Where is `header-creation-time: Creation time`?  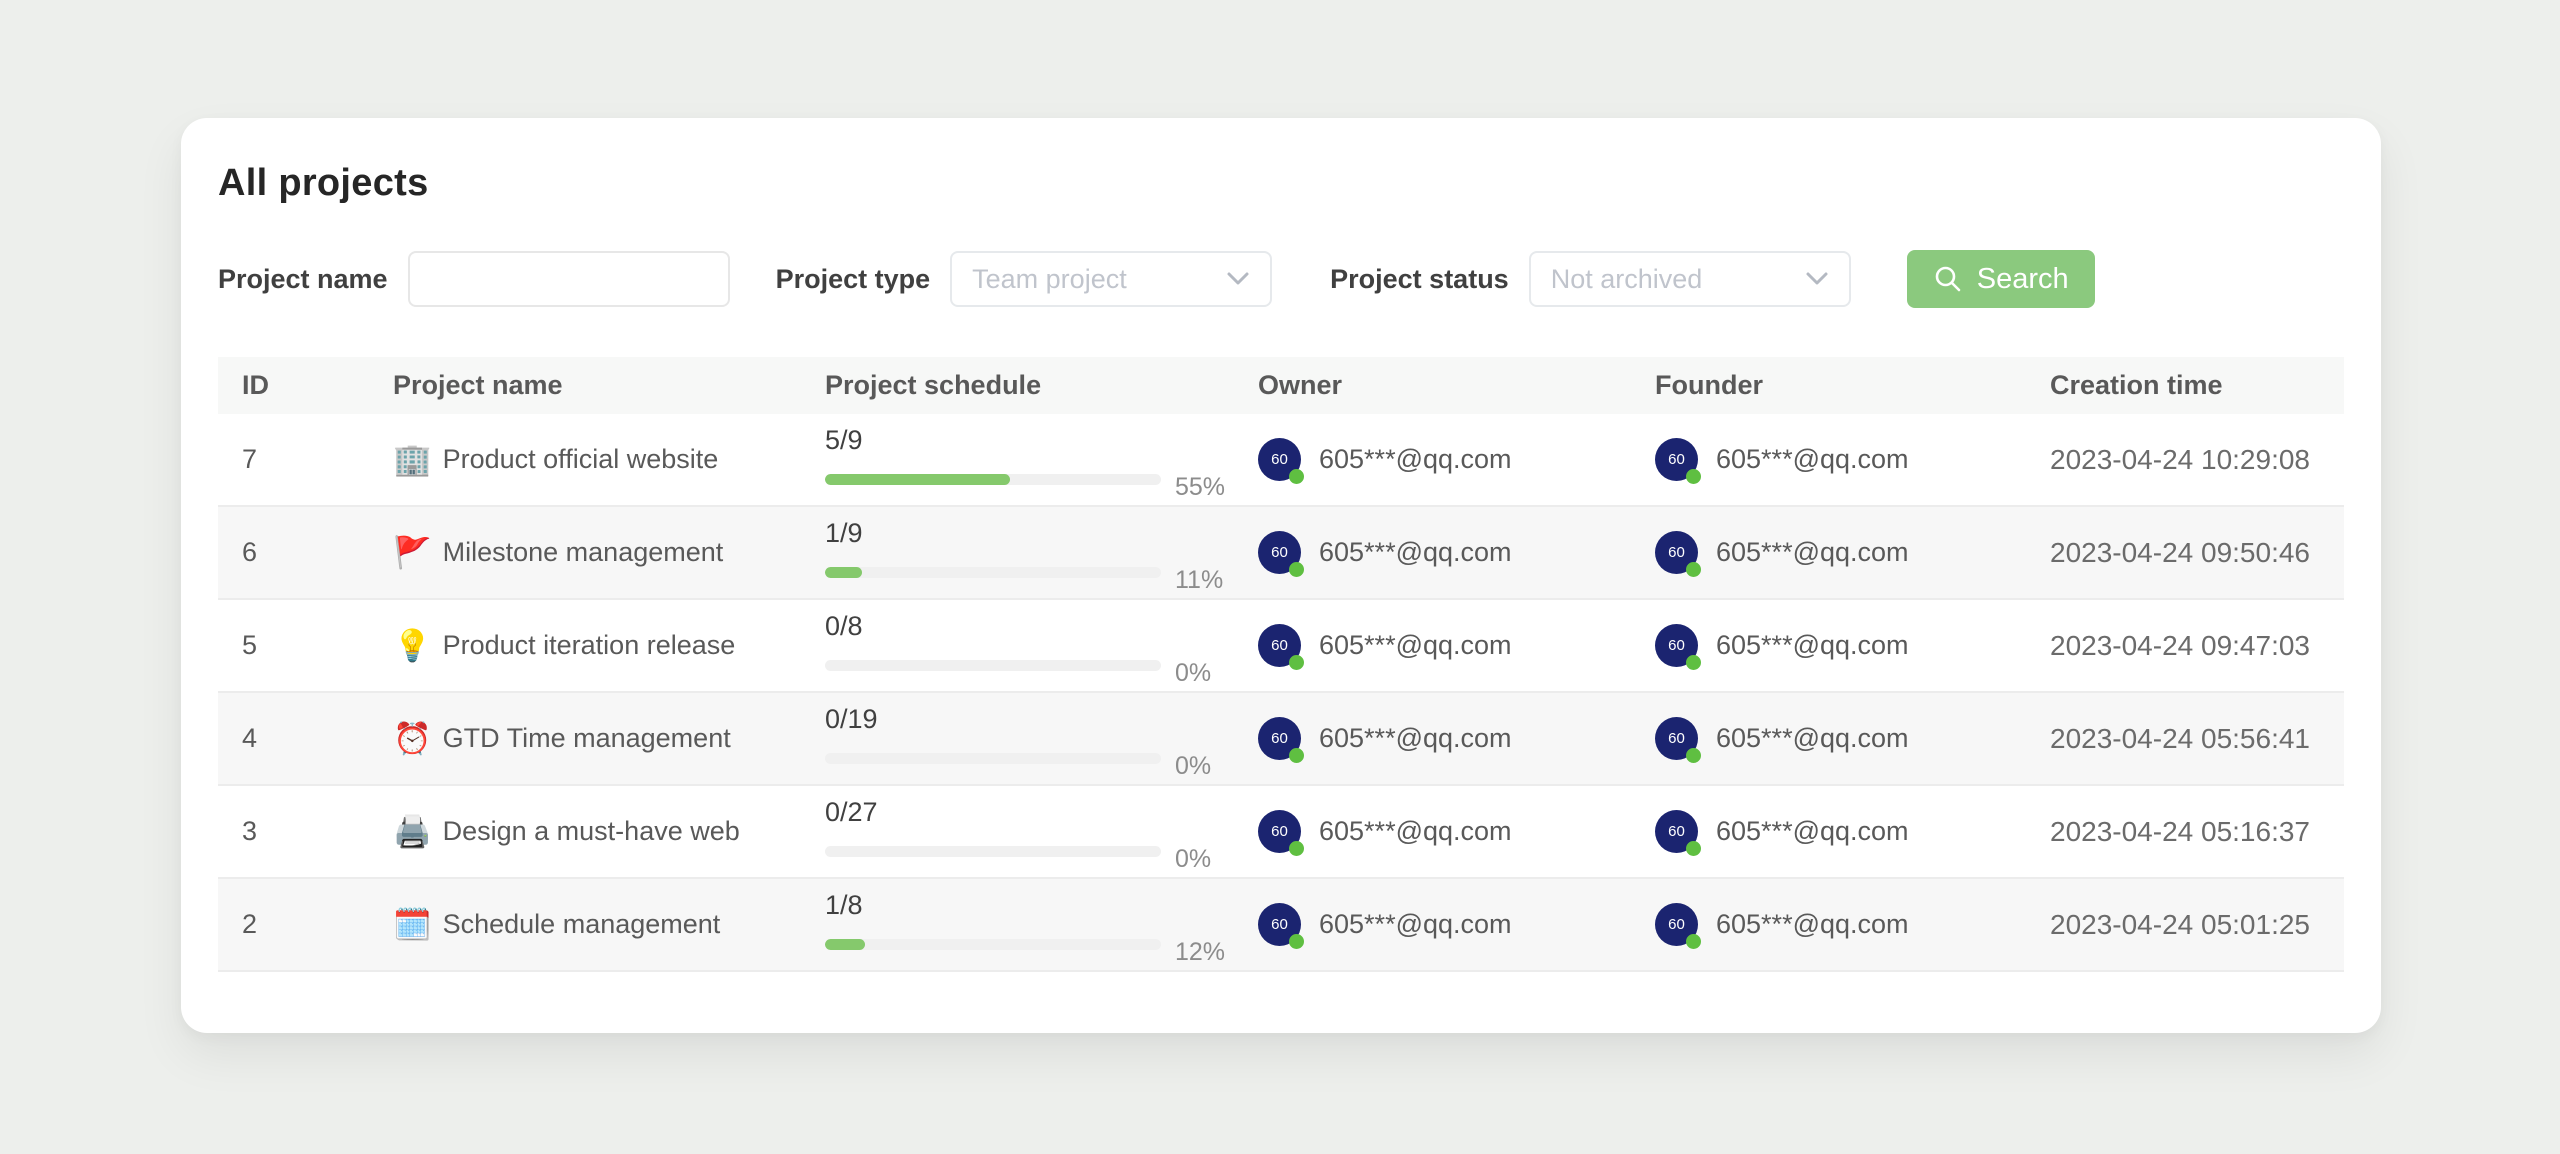
header-creation-time: Creation time is located at coordinates (2136, 385).